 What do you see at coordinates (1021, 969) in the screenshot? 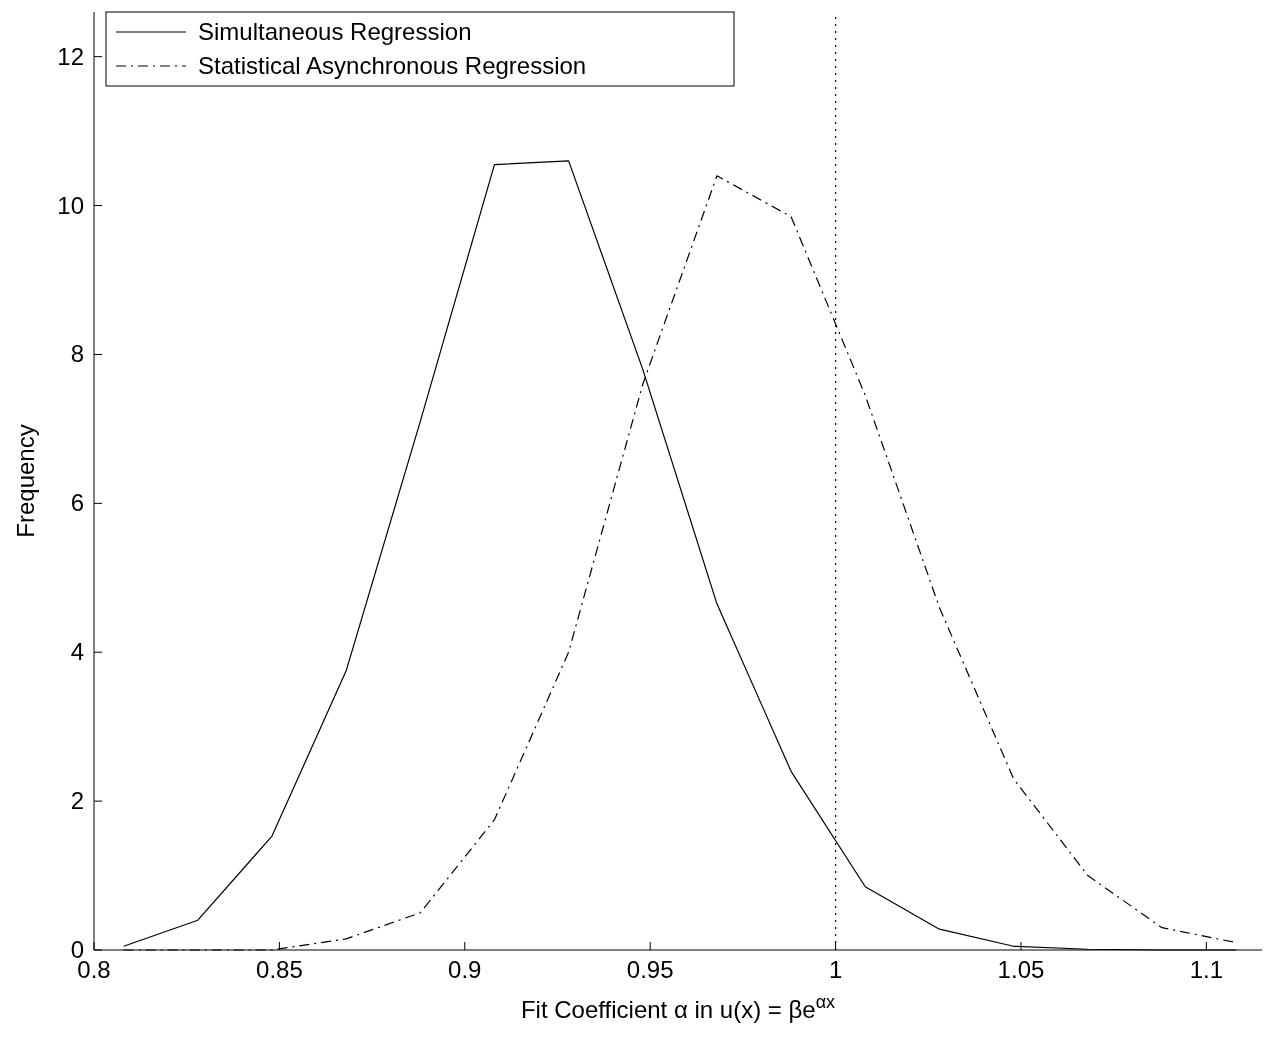
I see `x-tick-label: 1.05` at bounding box center [1021, 969].